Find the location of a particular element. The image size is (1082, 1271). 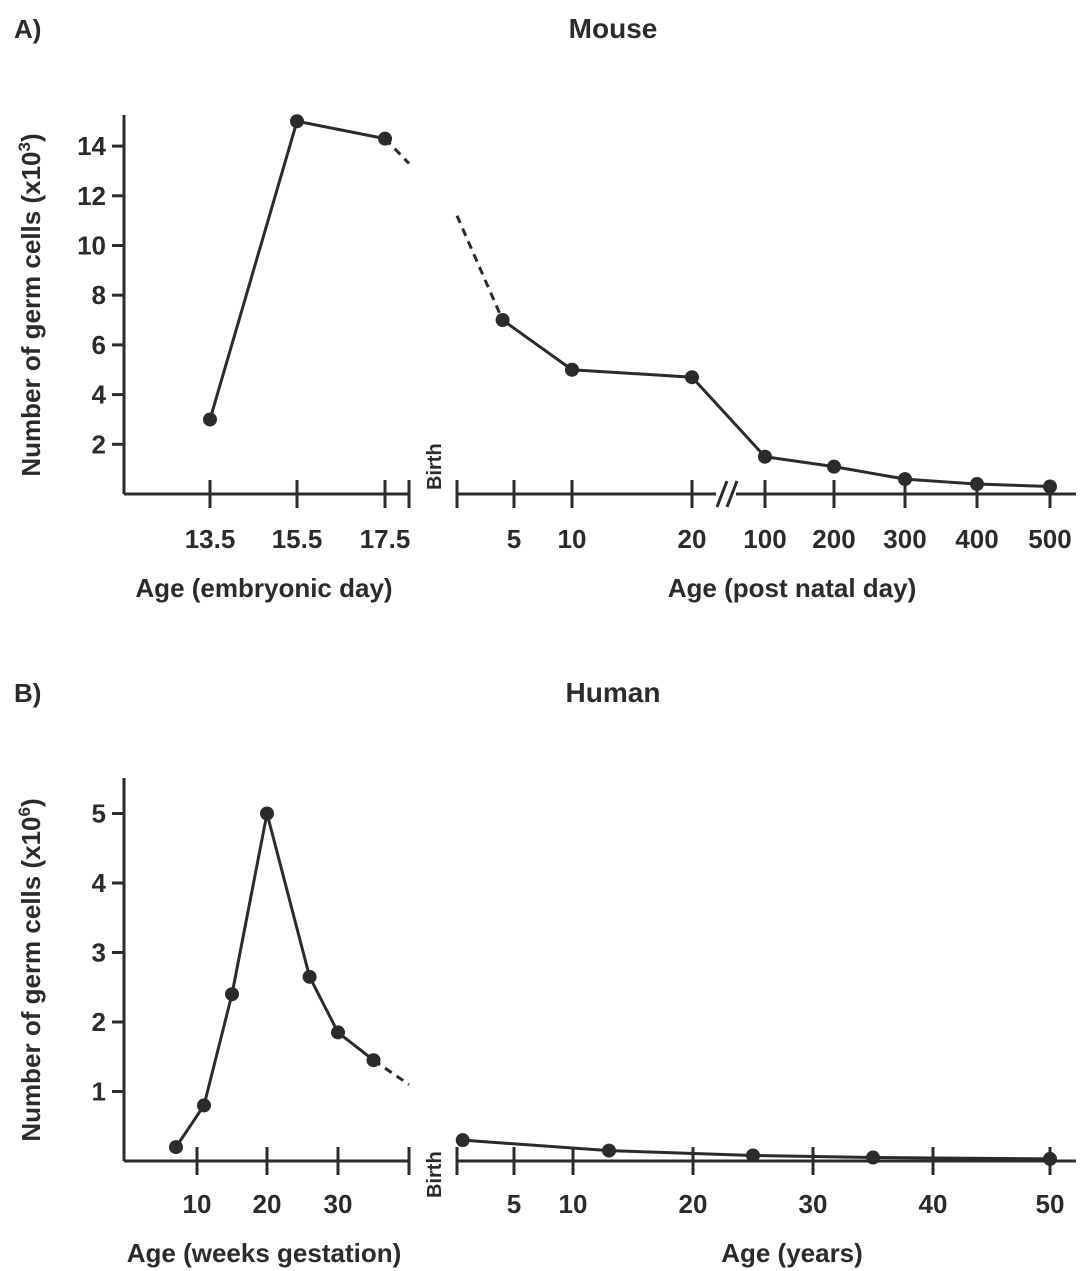

panel-a-x-ticks: 13.5 15.5 17.5 5 10 20 100 200 300 400 500 is located at coordinates (628, 517).